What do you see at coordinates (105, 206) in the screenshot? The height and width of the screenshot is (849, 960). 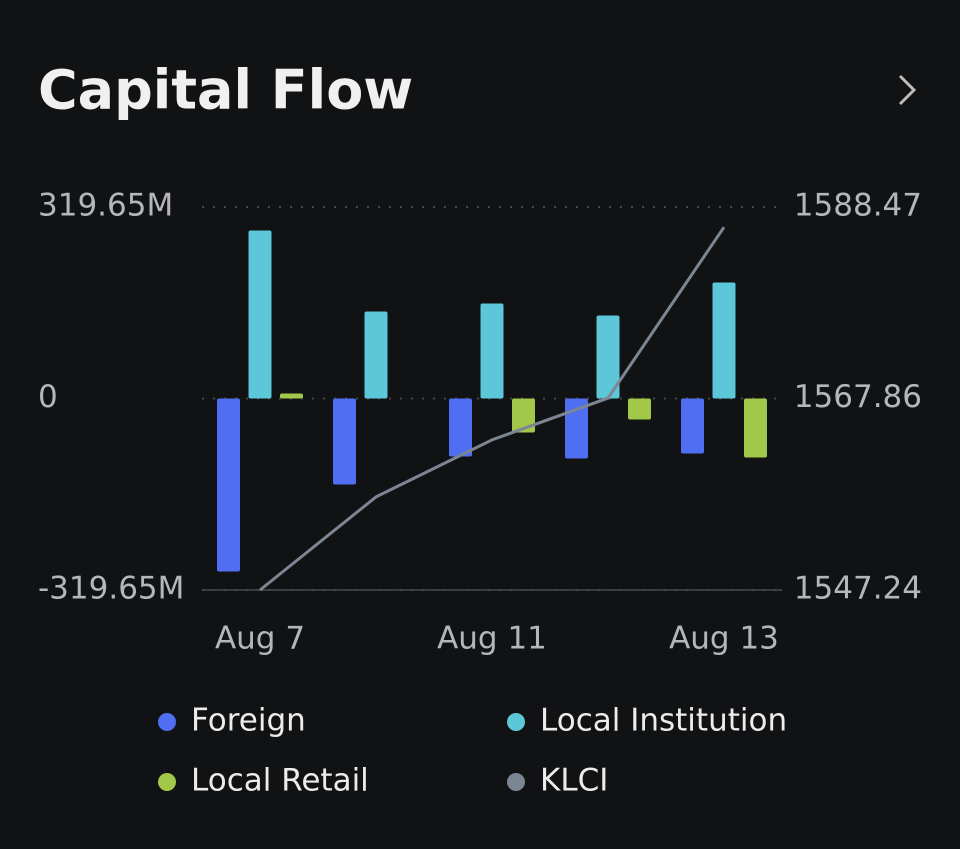 I see `y-tick-label: 319.65M` at bounding box center [105, 206].